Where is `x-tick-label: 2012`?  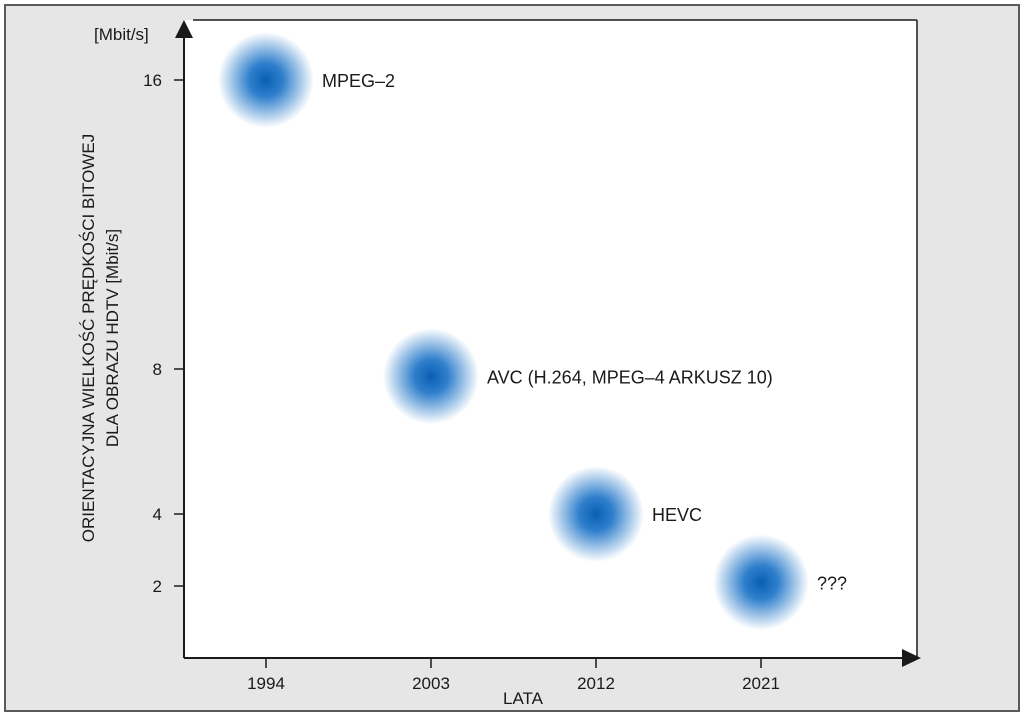 x-tick-label: 2012 is located at coordinates (596, 683).